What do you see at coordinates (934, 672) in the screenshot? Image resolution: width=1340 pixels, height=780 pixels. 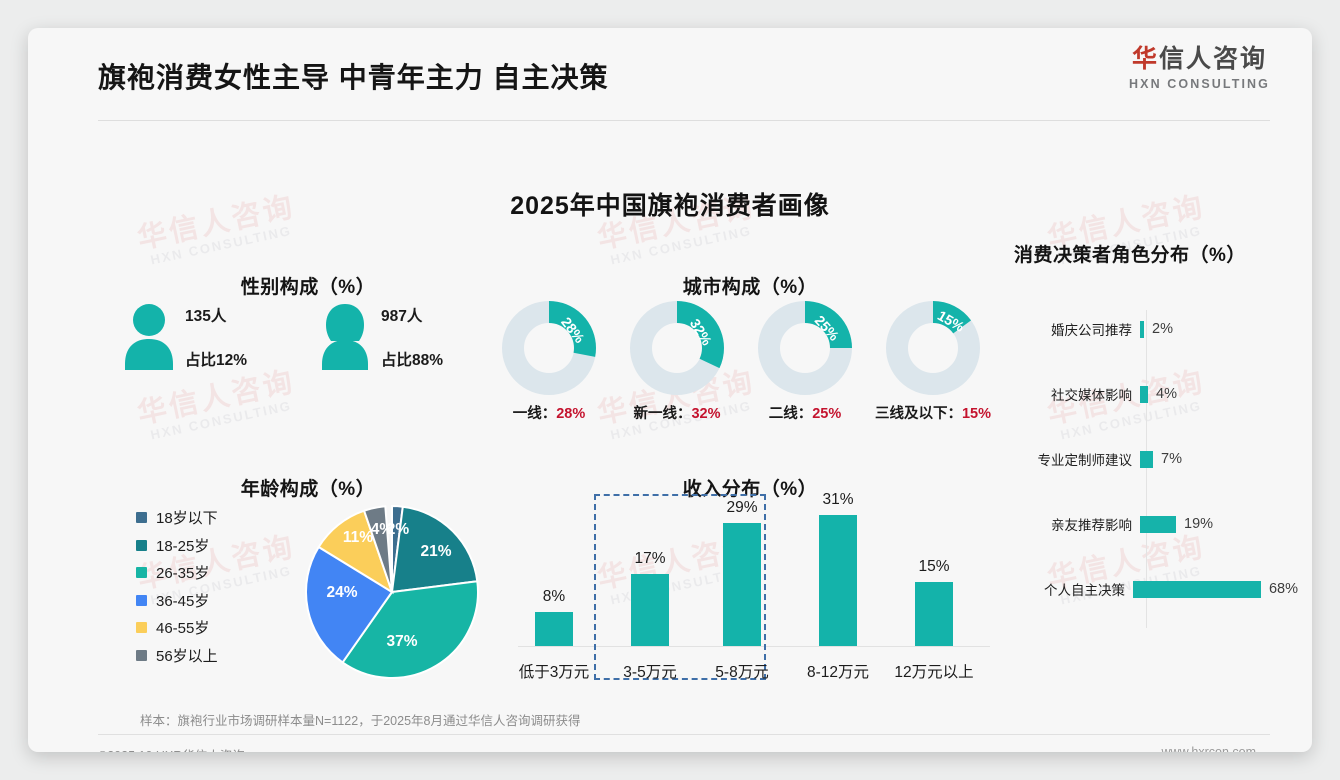 I see `income-category-label: 12万元以上` at bounding box center [934, 672].